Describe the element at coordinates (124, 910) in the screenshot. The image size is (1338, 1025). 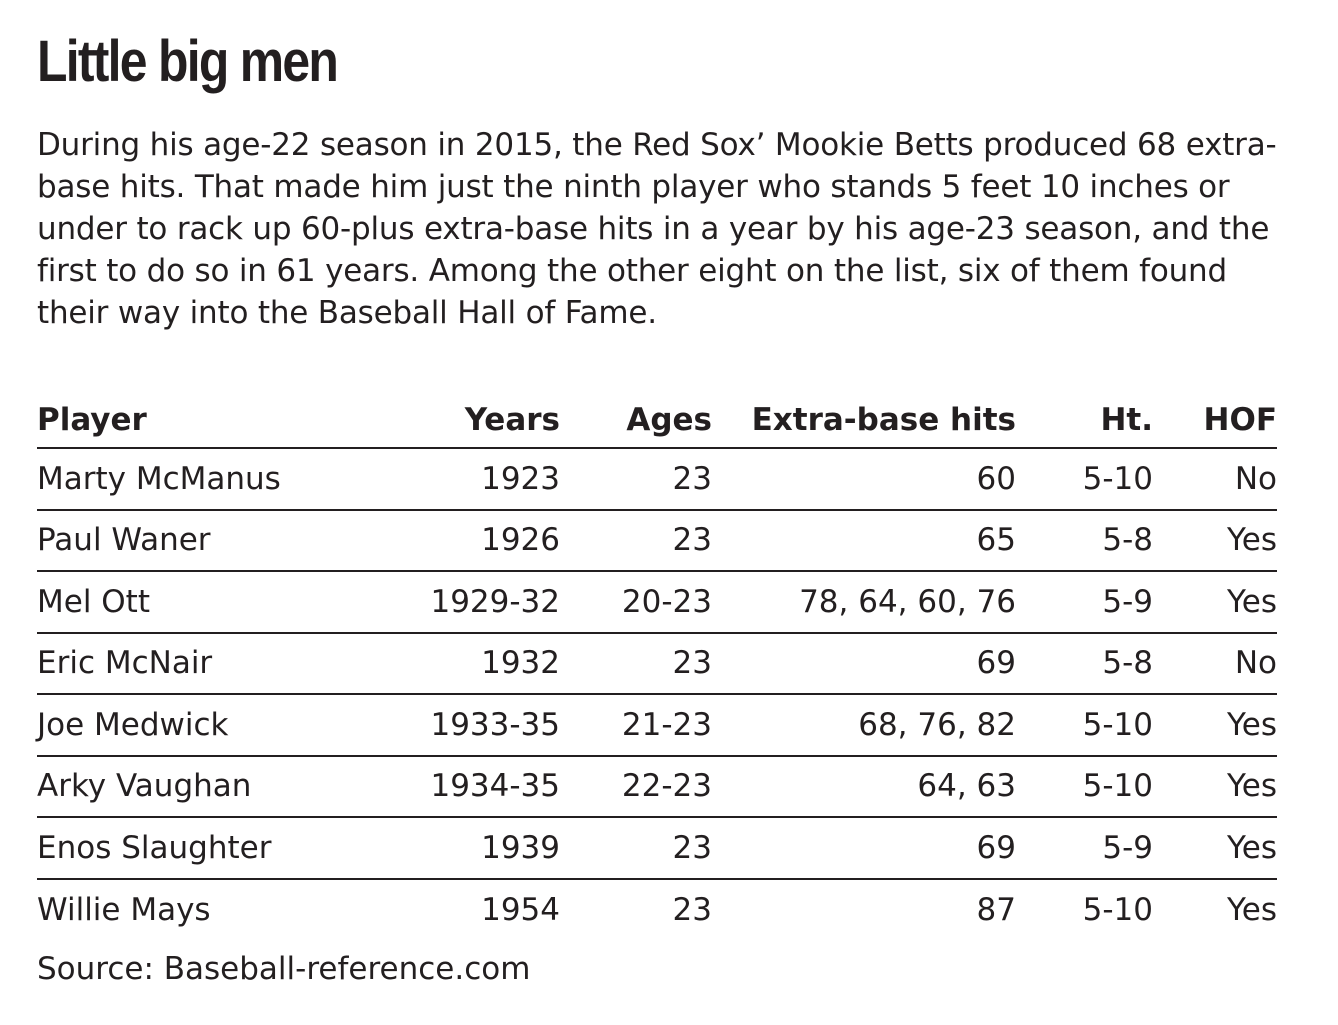
I see `cell-player: Willie Mays` at that location.